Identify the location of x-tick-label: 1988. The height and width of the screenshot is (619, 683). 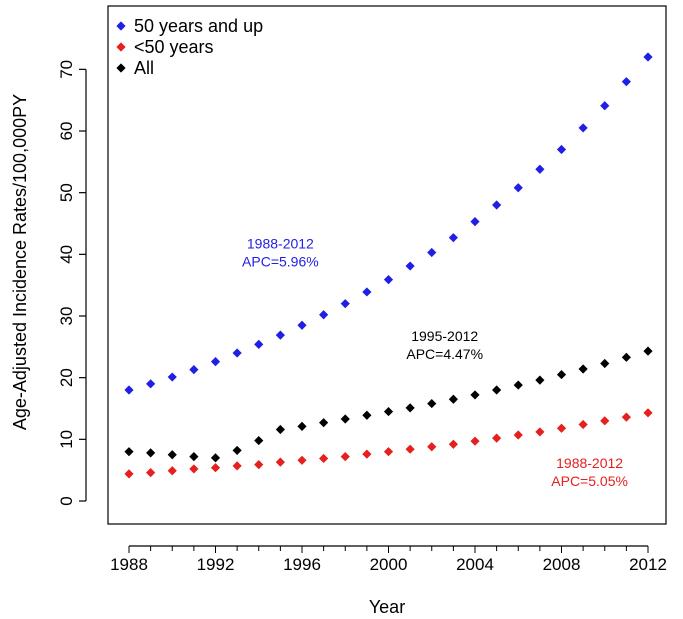
(129, 564).